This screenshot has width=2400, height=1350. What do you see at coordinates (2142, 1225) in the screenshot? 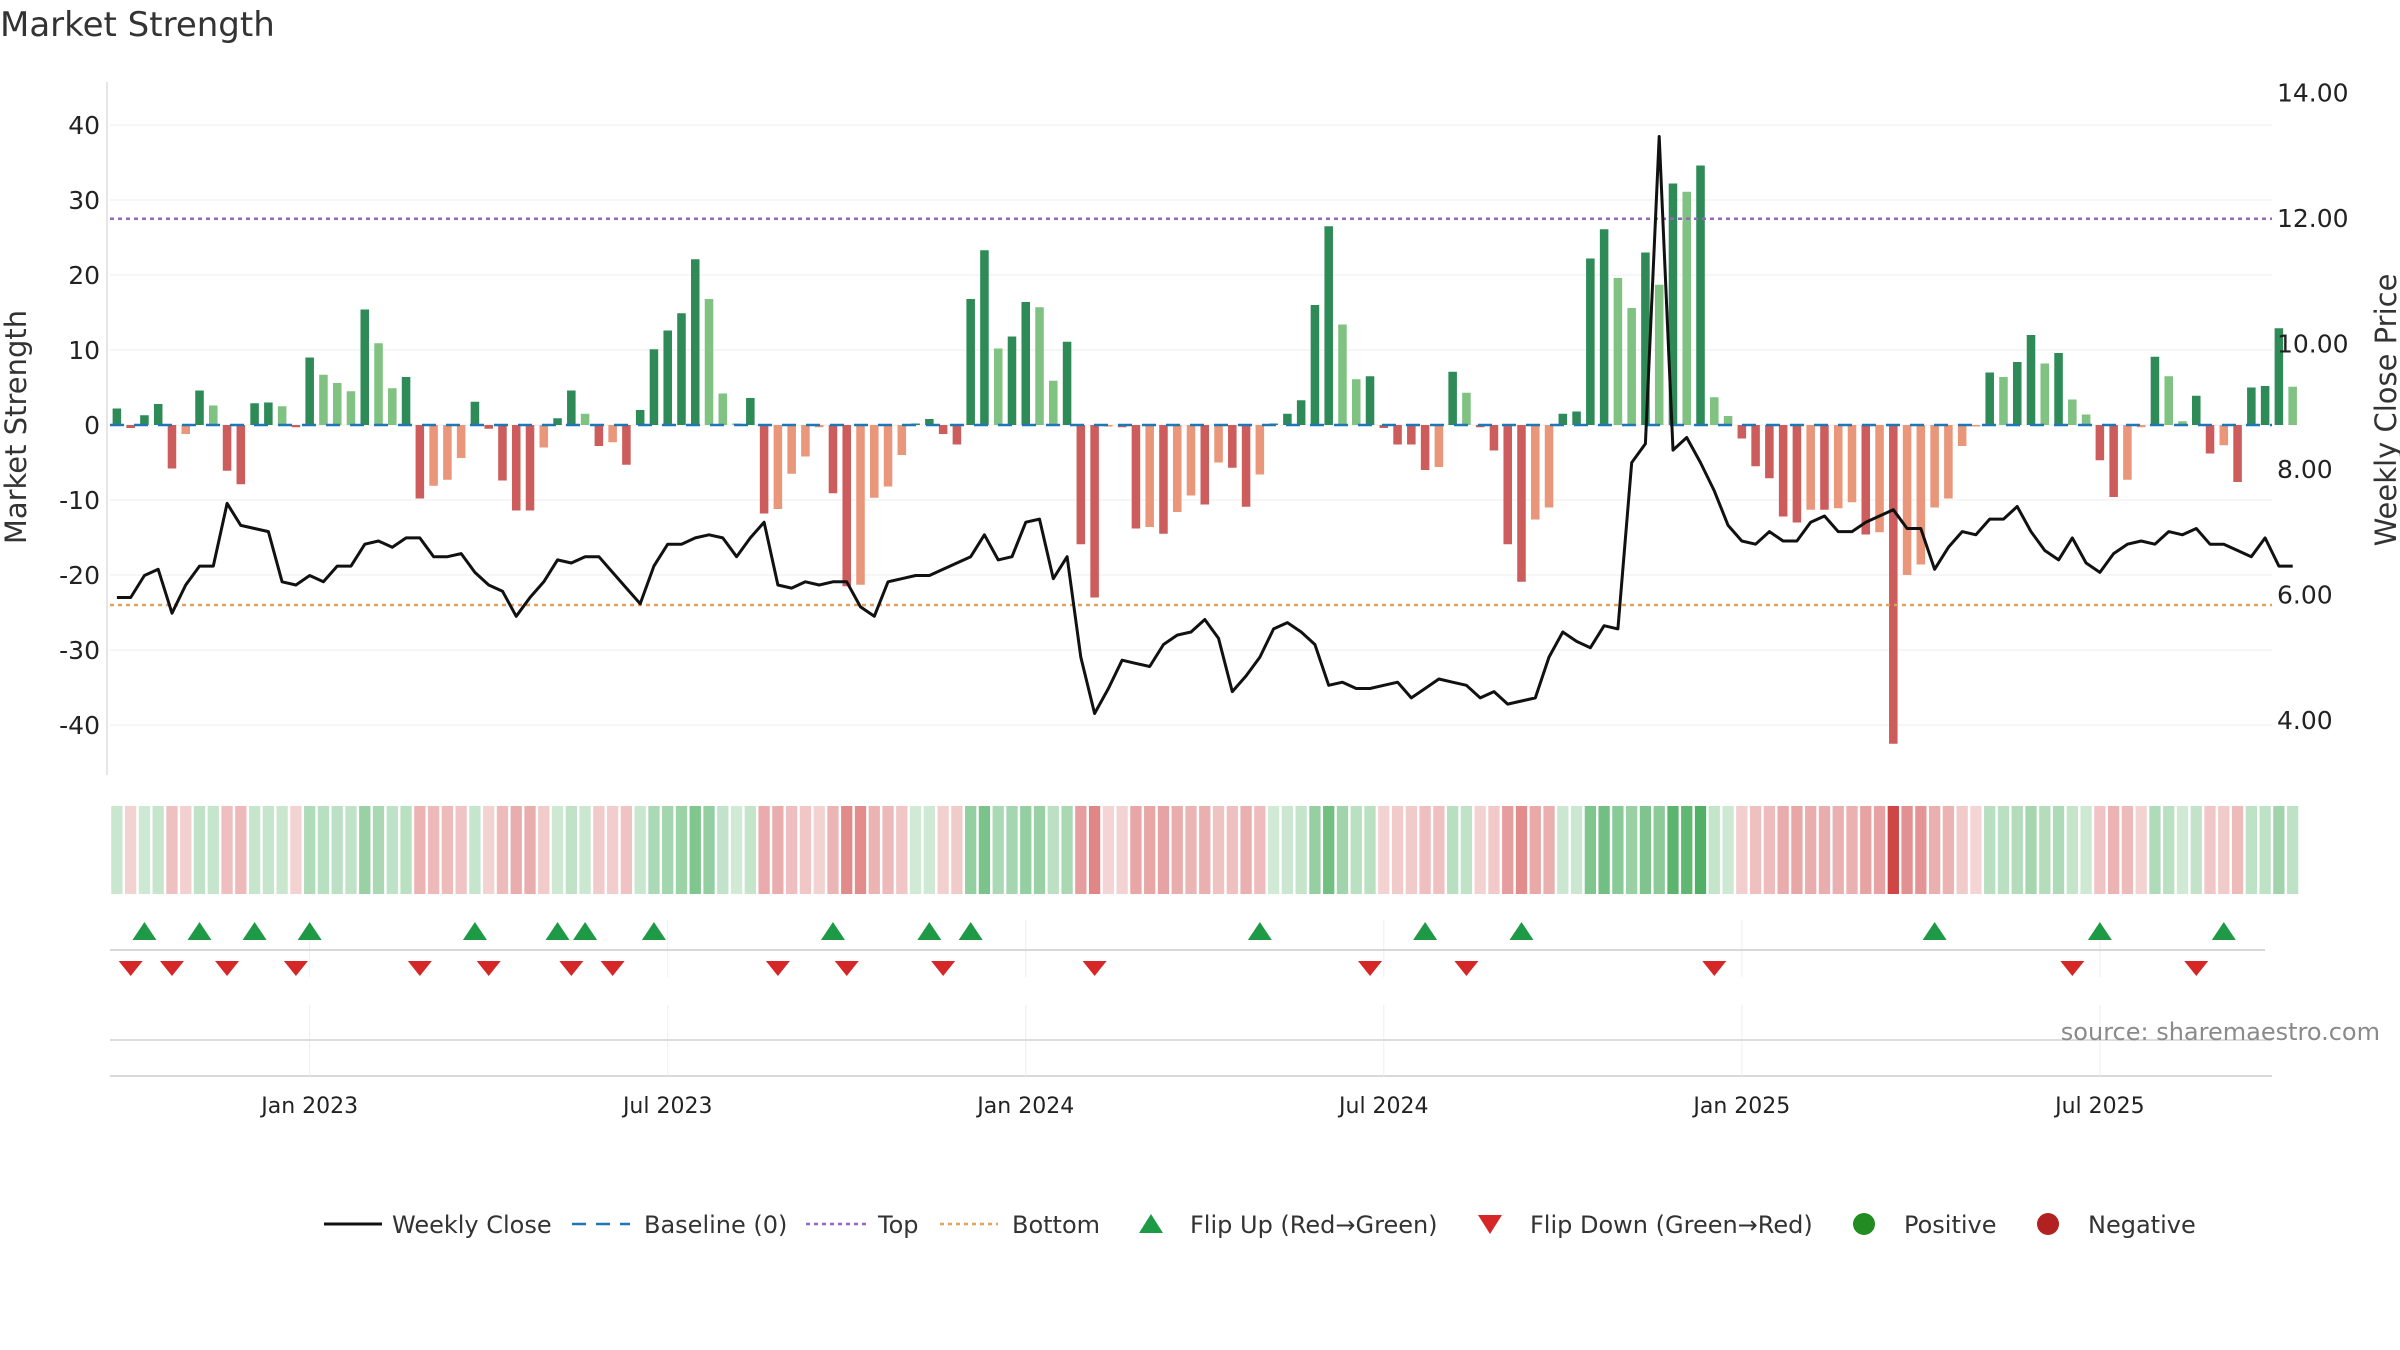
I see `legend-negative: Negative` at bounding box center [2142, 1225].